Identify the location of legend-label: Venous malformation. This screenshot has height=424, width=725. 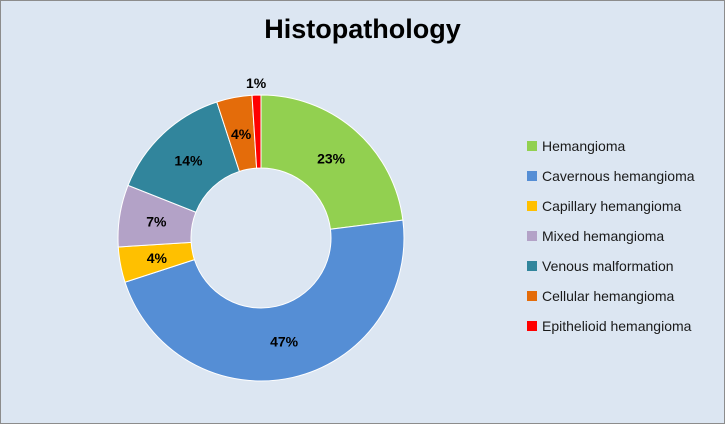
(608, 266).